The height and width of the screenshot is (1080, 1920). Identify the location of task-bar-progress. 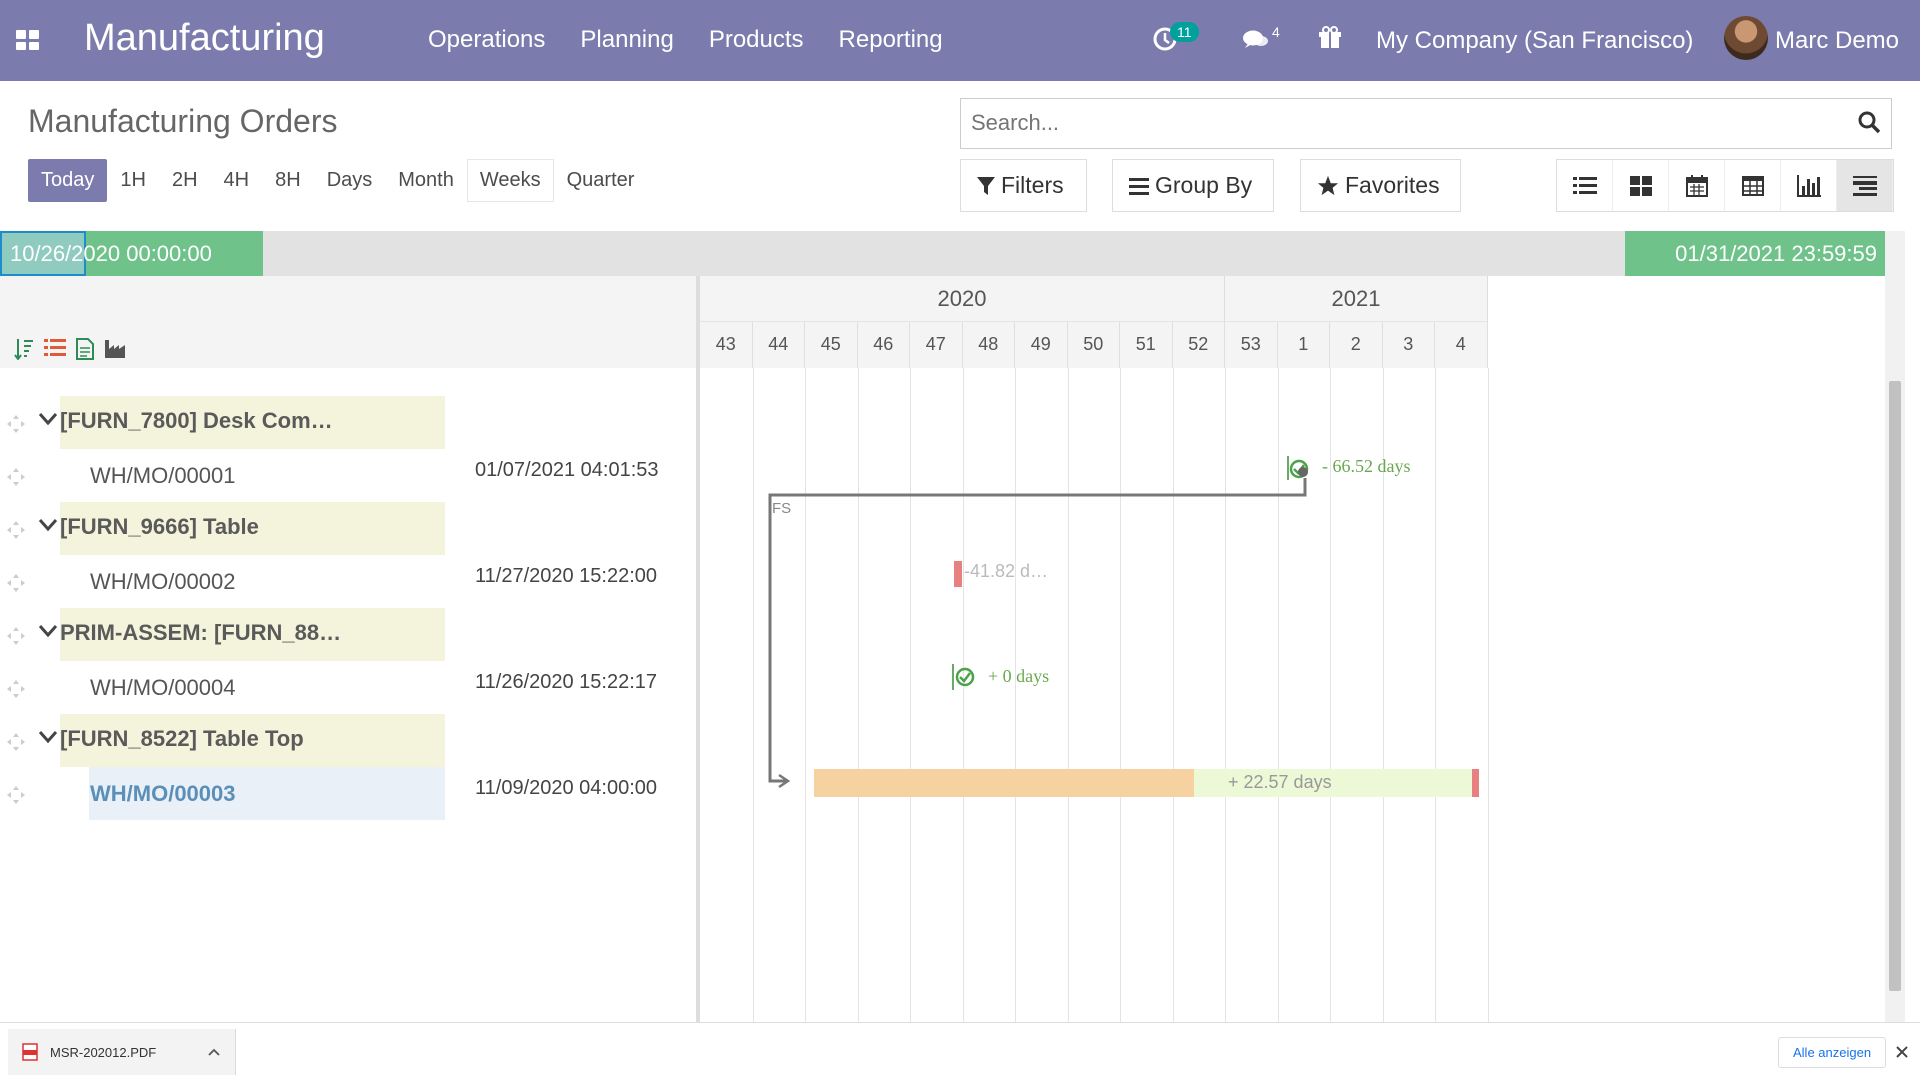
(1004, 783).